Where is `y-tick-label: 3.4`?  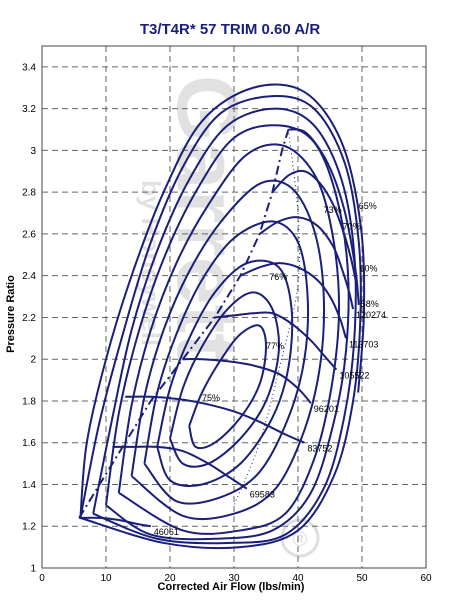
y-tick-label: 3.4 is located at coordinates (29, 67).